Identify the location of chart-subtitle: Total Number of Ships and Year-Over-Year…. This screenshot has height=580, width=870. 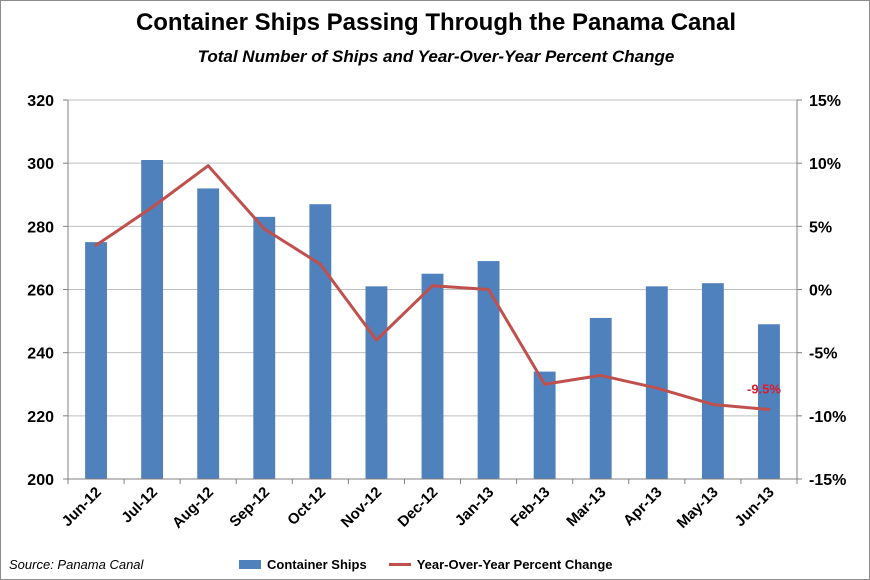
(436, 56).